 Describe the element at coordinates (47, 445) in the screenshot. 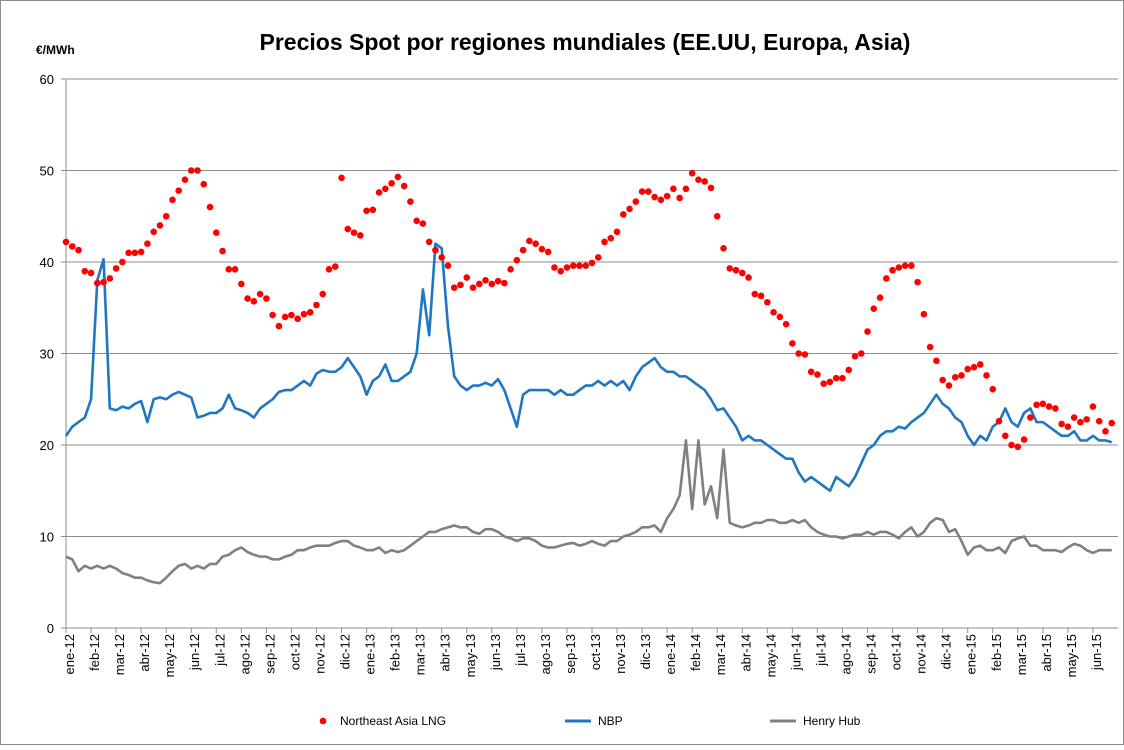

I see `y-tick-label: 20` at that location.